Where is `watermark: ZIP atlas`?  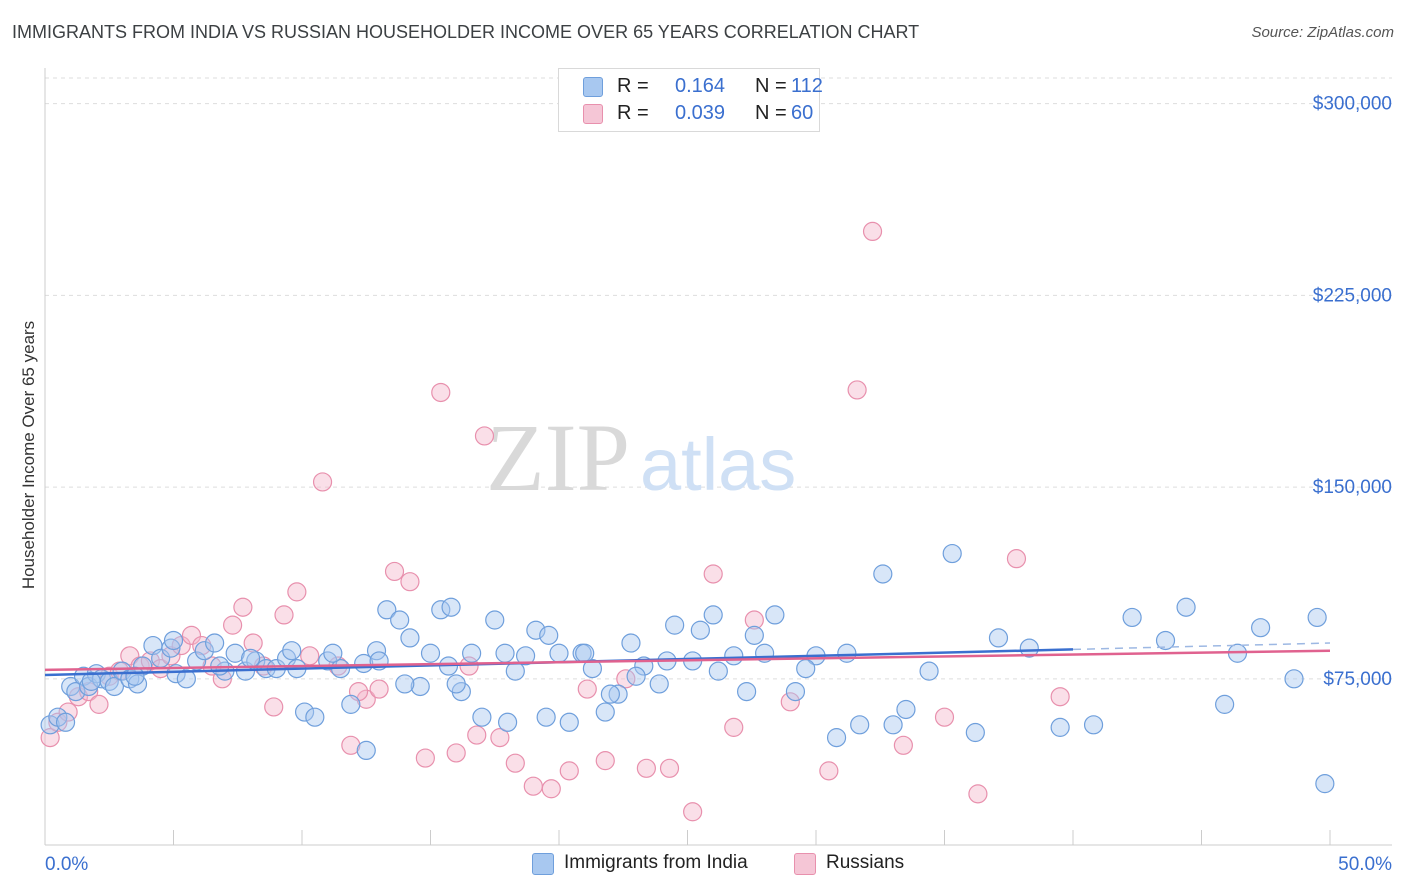 watermark: ZIP atlas is located at coordinates (641, 457).